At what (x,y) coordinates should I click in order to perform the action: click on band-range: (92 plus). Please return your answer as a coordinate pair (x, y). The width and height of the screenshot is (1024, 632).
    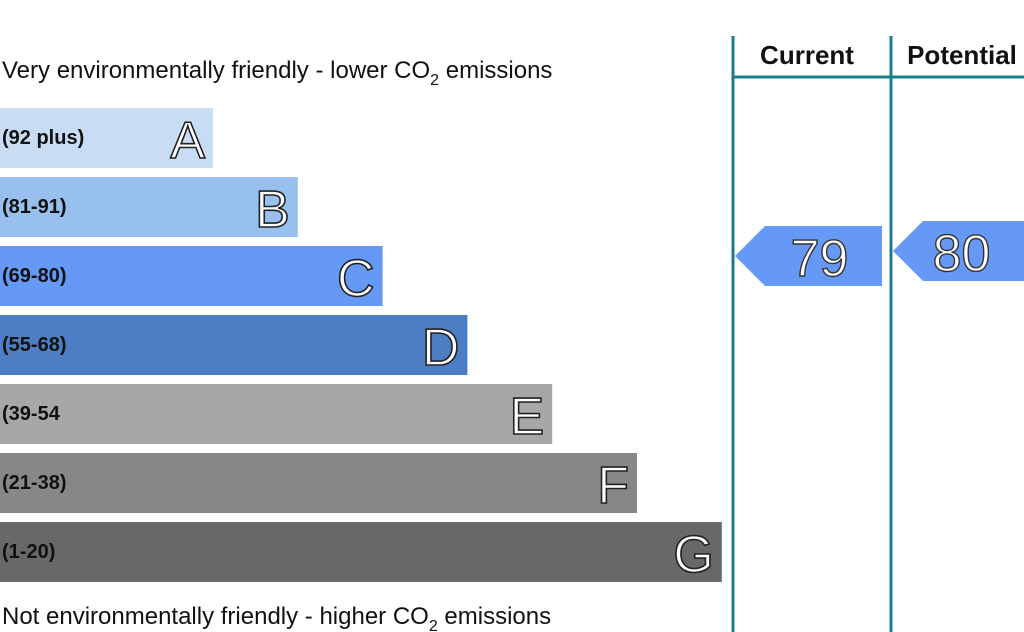
    Looking at the image, I should click on (43, 138).